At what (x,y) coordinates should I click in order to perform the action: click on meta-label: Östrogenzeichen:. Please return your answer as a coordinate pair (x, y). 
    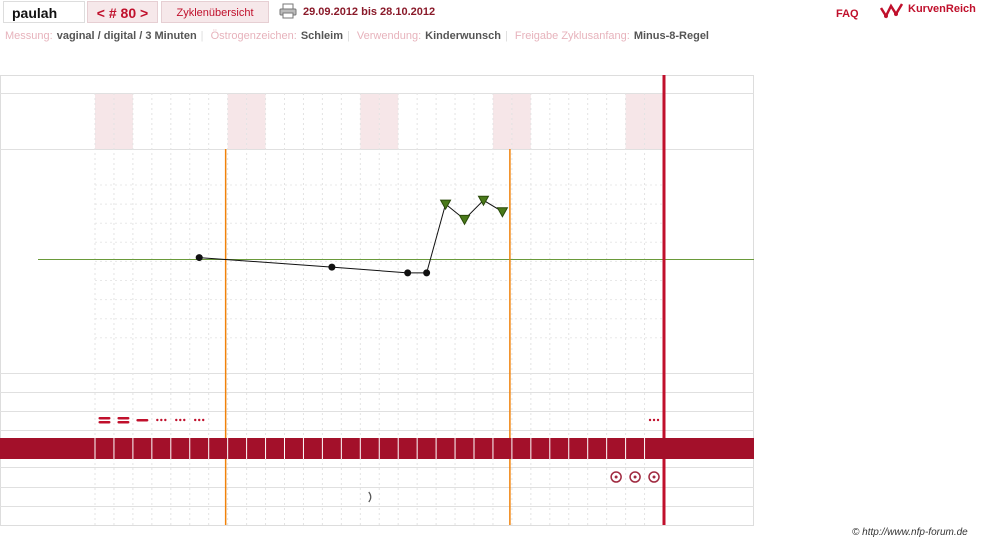
    Looking at the image, I should click on (253, 36).